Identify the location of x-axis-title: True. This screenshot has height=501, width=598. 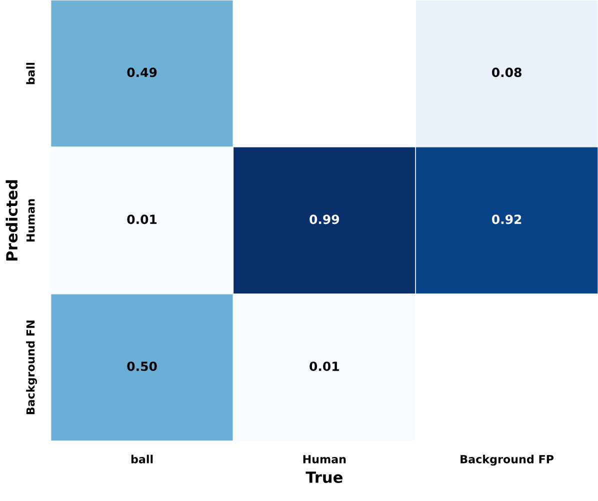
(324, 477).